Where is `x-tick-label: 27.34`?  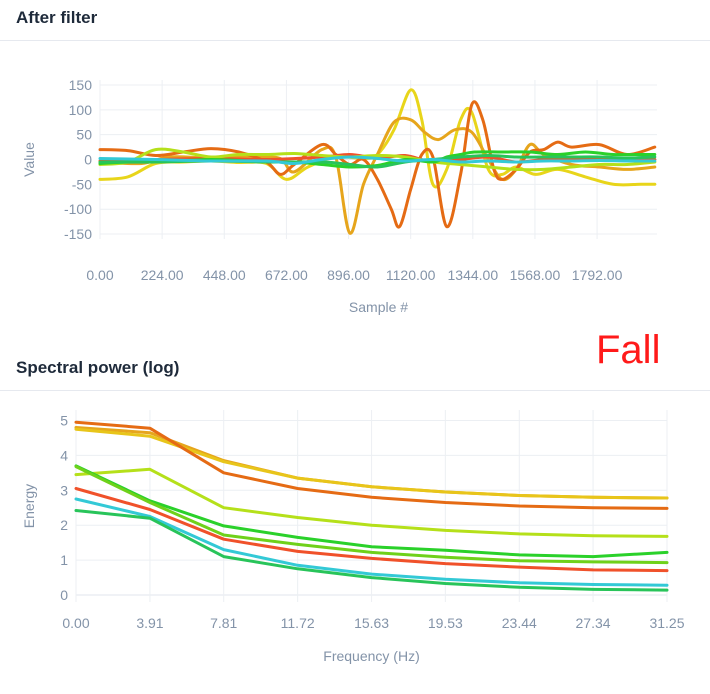 x-tick-label: 27.34 is located at coordinates (593, 623).